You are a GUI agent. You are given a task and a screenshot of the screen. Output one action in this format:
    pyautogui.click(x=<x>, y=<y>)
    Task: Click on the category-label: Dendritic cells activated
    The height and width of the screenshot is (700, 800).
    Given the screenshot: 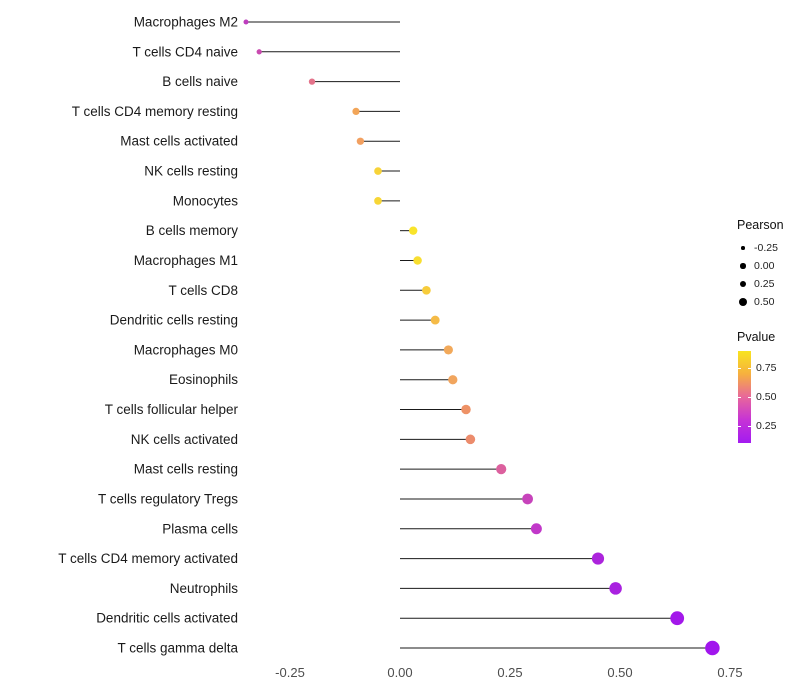 What is the action you would take?
    pyautogui.click(x=167, y=618)
    